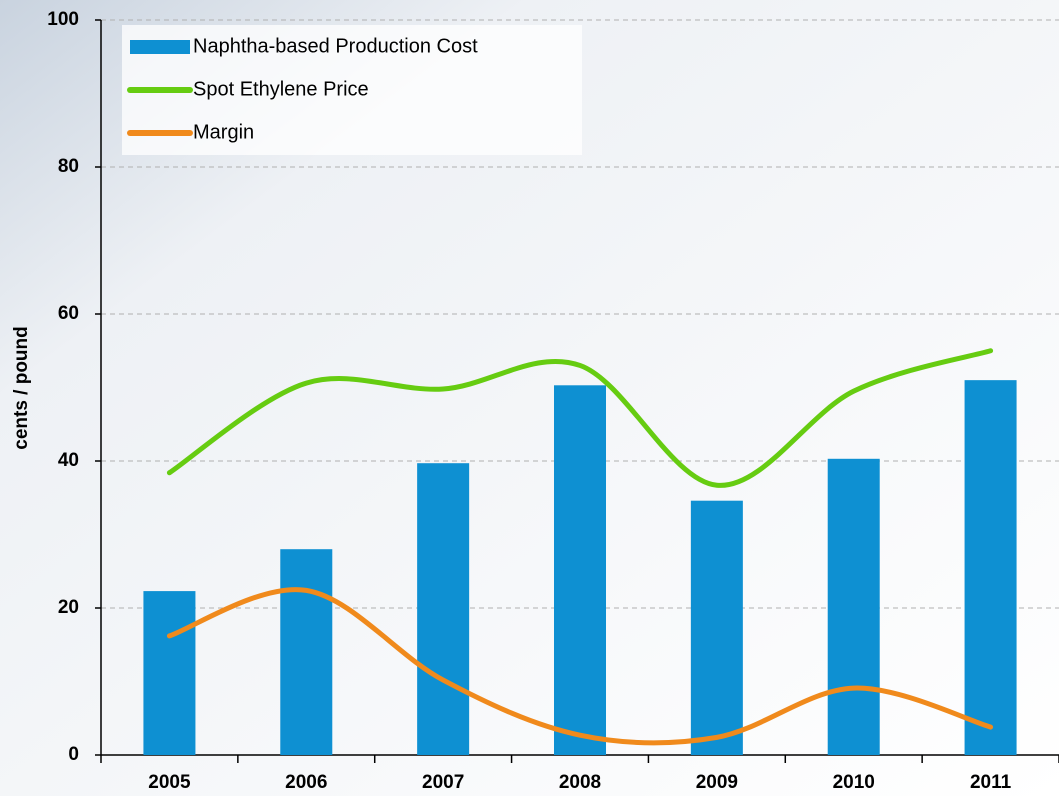 Image resolution: width=1059 pixels, height=796 pixels. Describe the element at coordinates (21, 388) in the screenshot. I see `y-axis-label: cents / pound` at that location.